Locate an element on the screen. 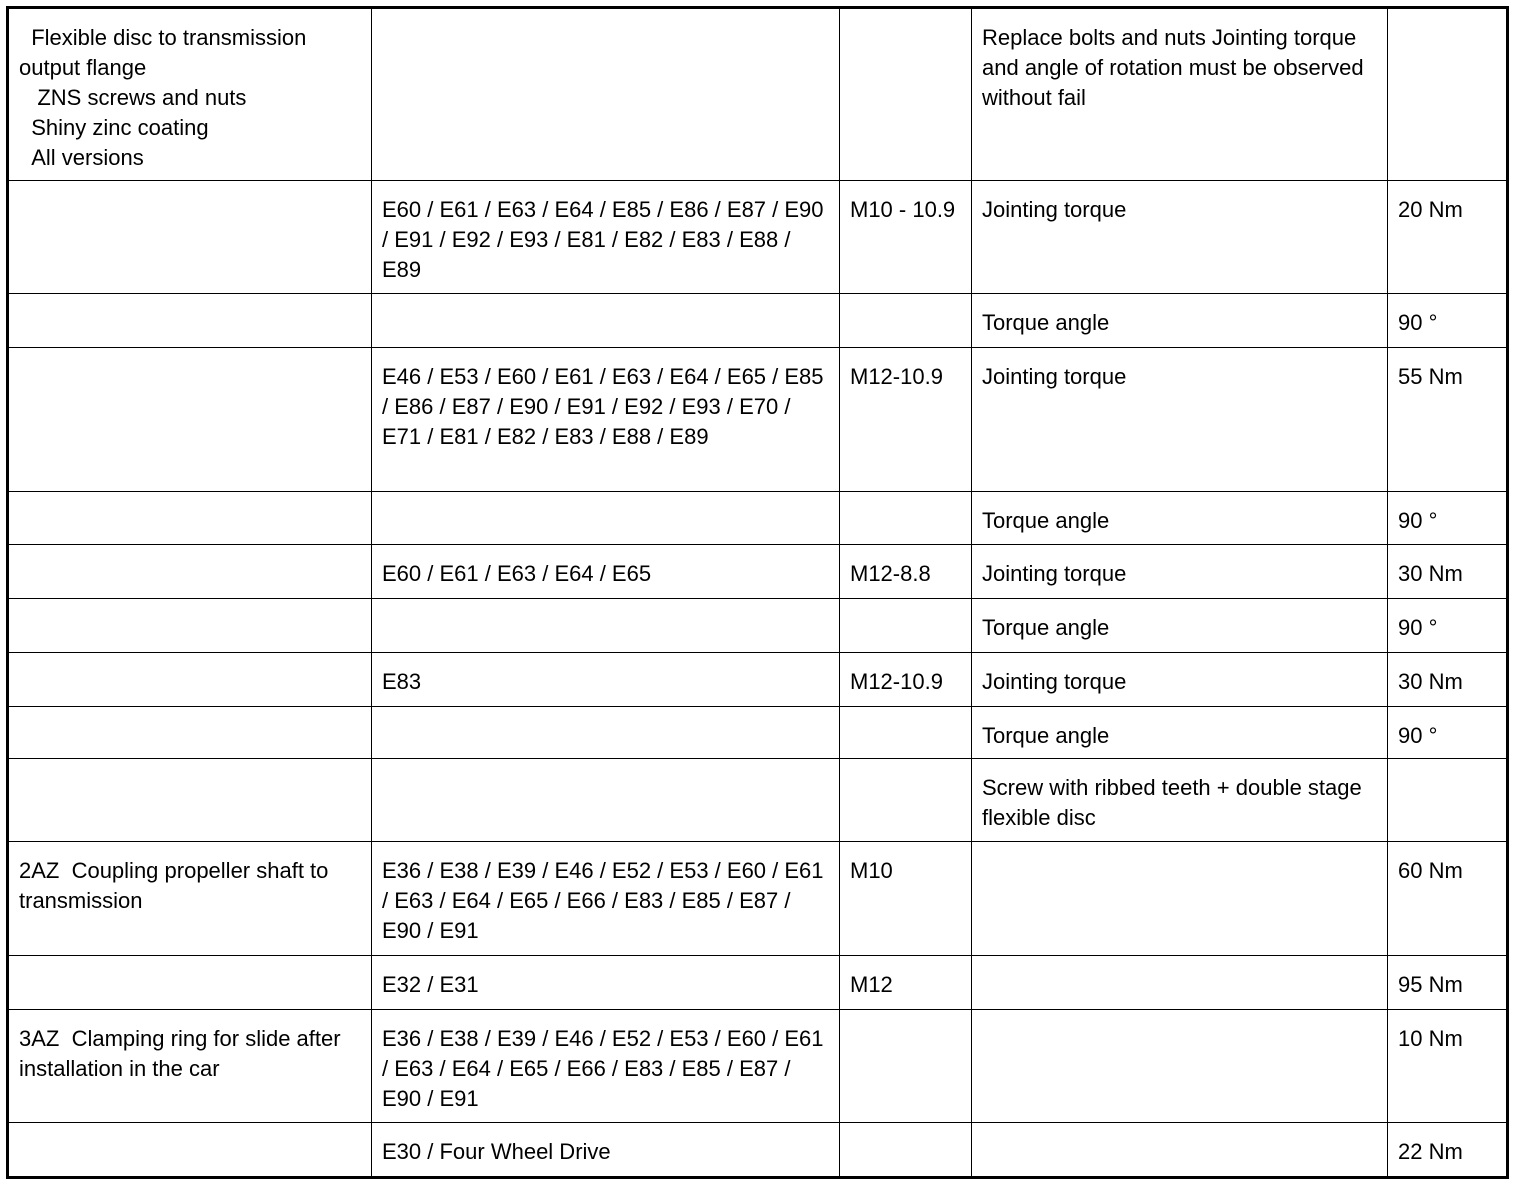  models-cell: E30 / Four Wheel Drive is located at coordinates (605, 1150).